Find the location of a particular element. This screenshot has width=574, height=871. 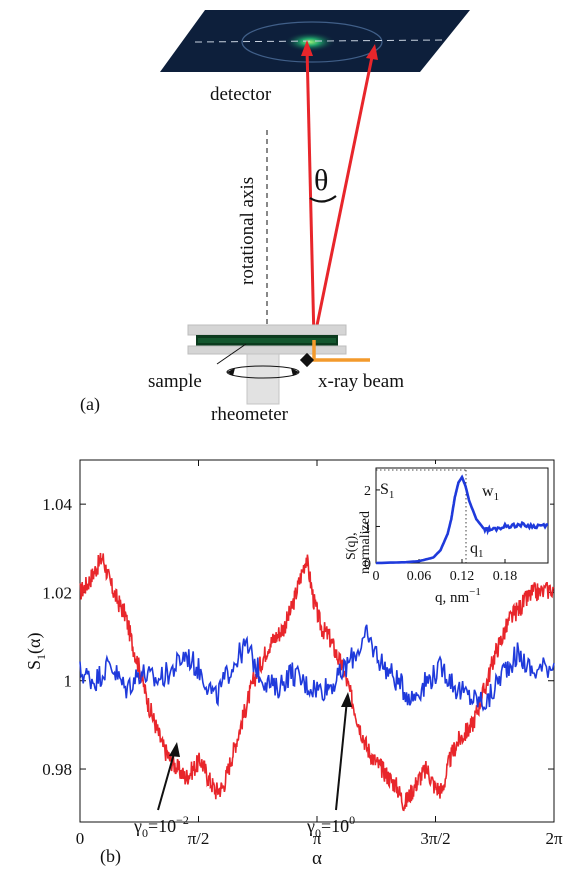

y-tick-label: 1 is located at coordinates (68, 681).